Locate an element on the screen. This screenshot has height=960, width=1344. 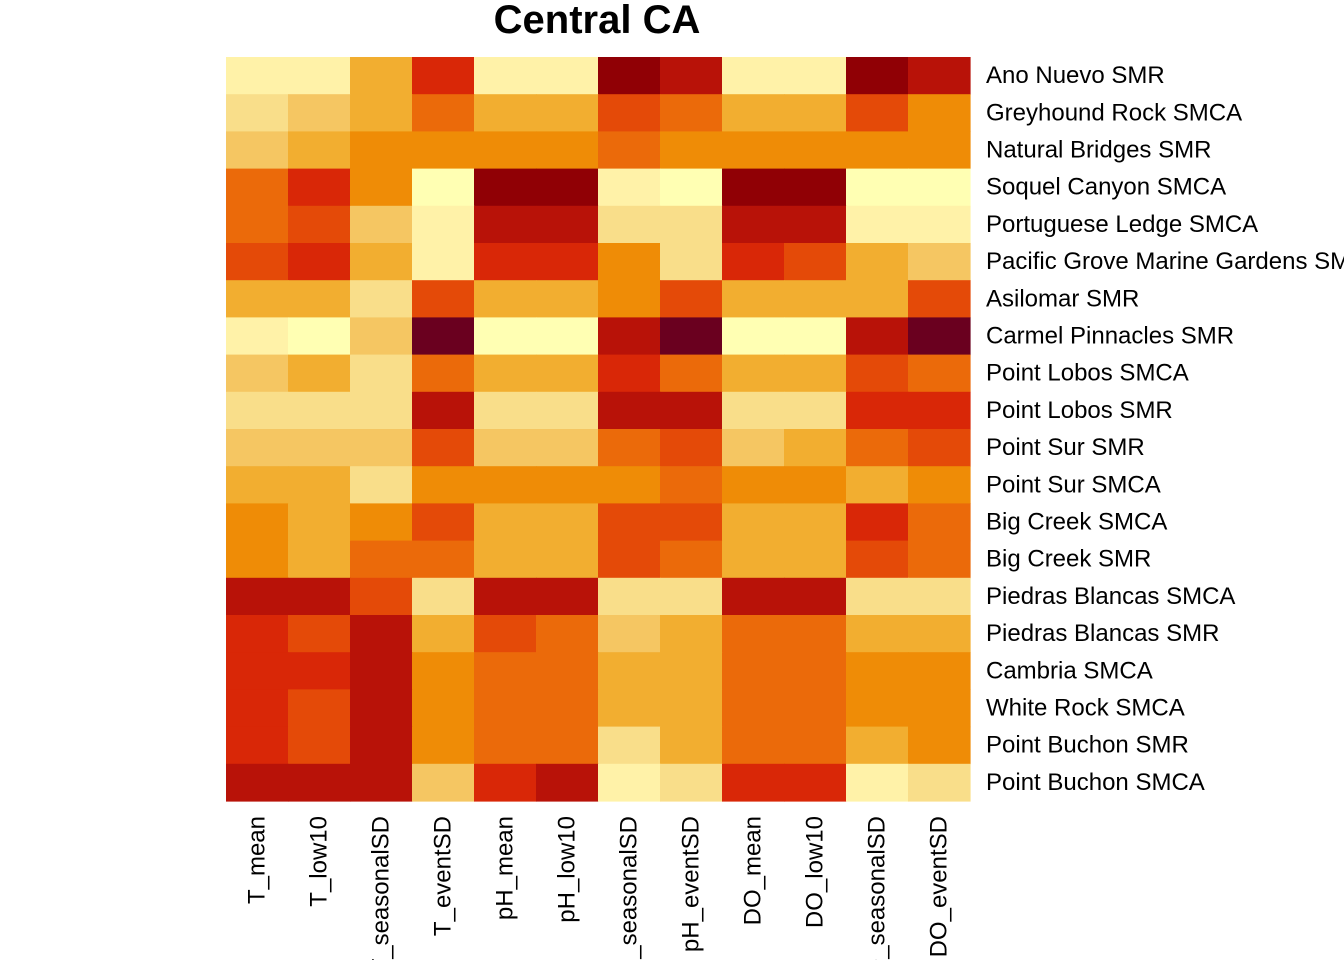
column-label: T_low10 is located at coordinates (319, 861).